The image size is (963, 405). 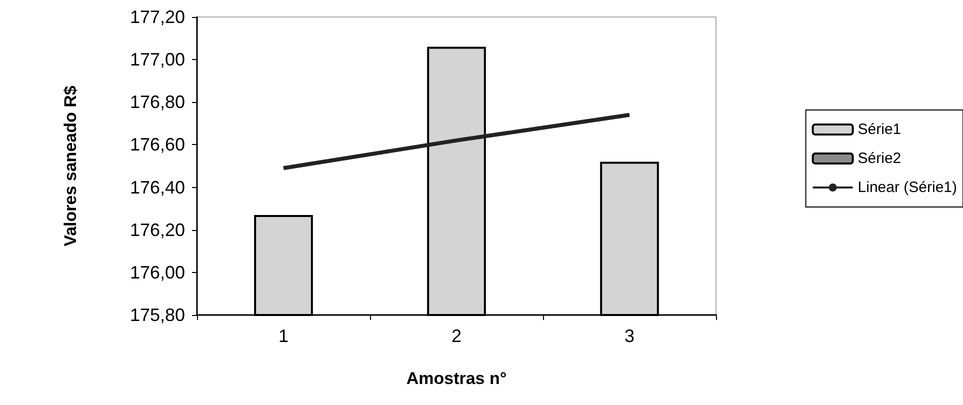 I want to click on x-axis-title: Amostras n°, so click(x=456, y=378).